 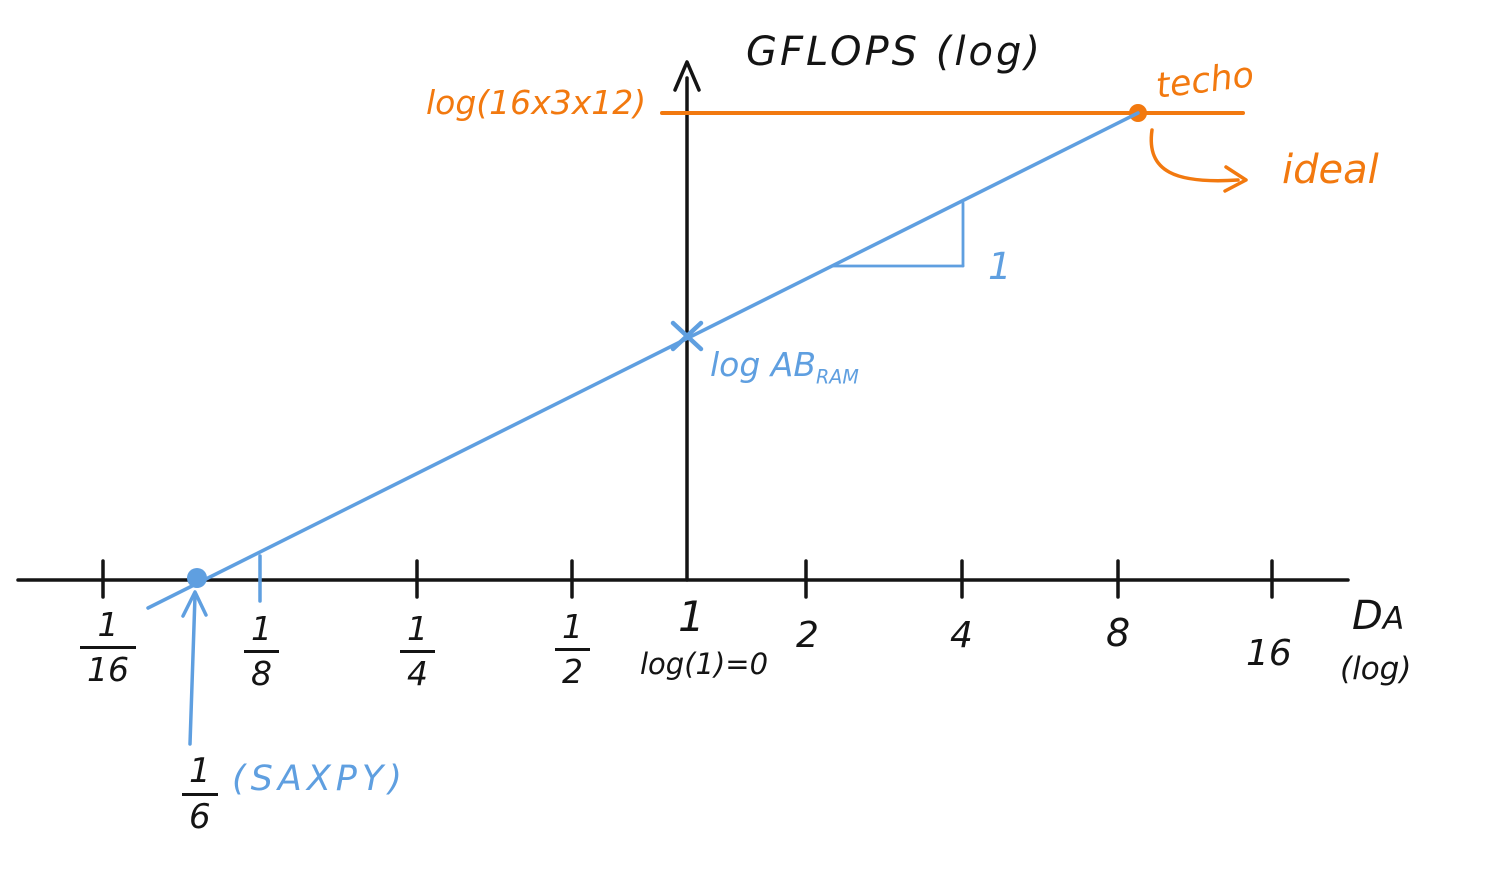 I want to click on x-tick-label-8: 8, so click(x=1118, y=633).